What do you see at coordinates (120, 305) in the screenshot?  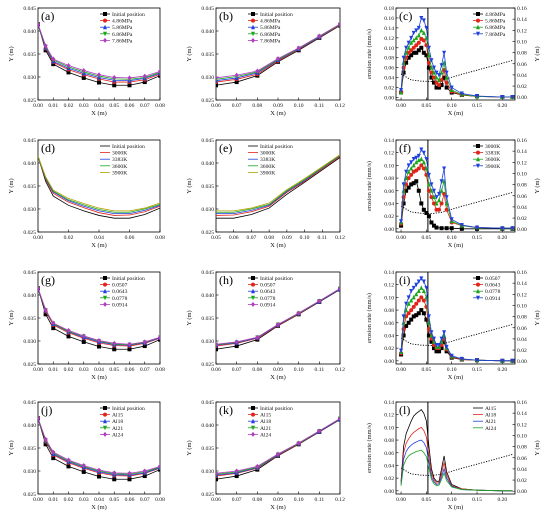 I see `legend-entry-label: 0.0914` at bounding box center [120, 305].